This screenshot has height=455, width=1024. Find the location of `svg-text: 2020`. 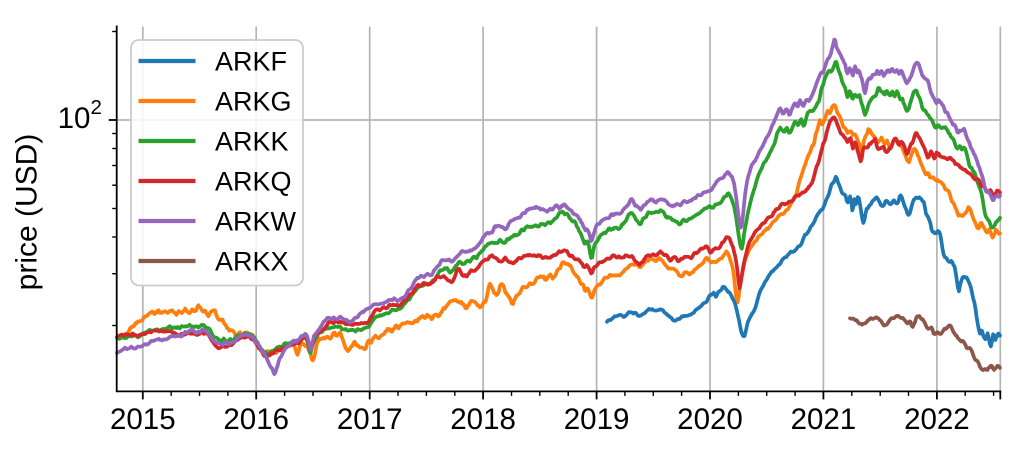

svg-text: 2020 is located at coordinates (710, 419).